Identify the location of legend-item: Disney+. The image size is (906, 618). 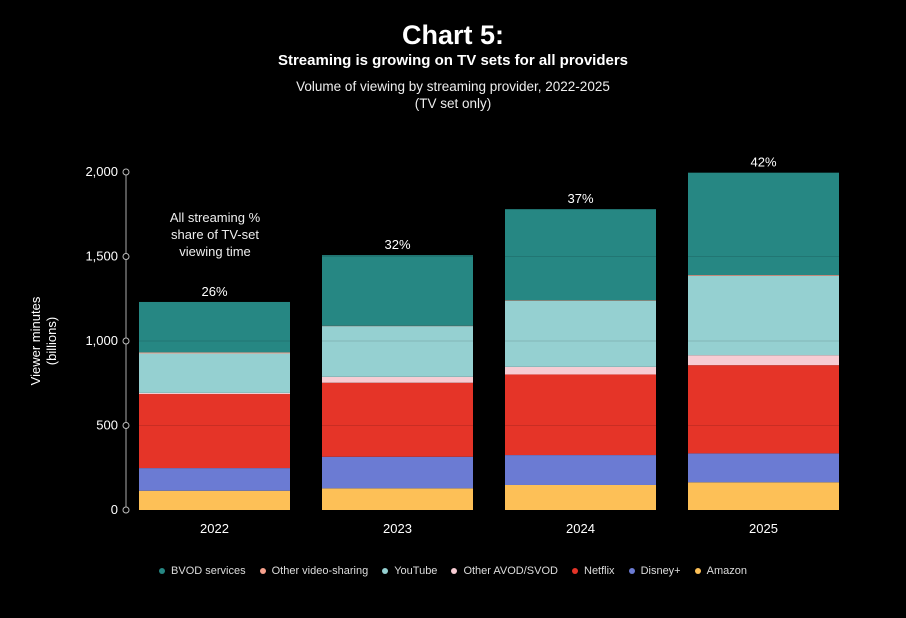
(654, 571).